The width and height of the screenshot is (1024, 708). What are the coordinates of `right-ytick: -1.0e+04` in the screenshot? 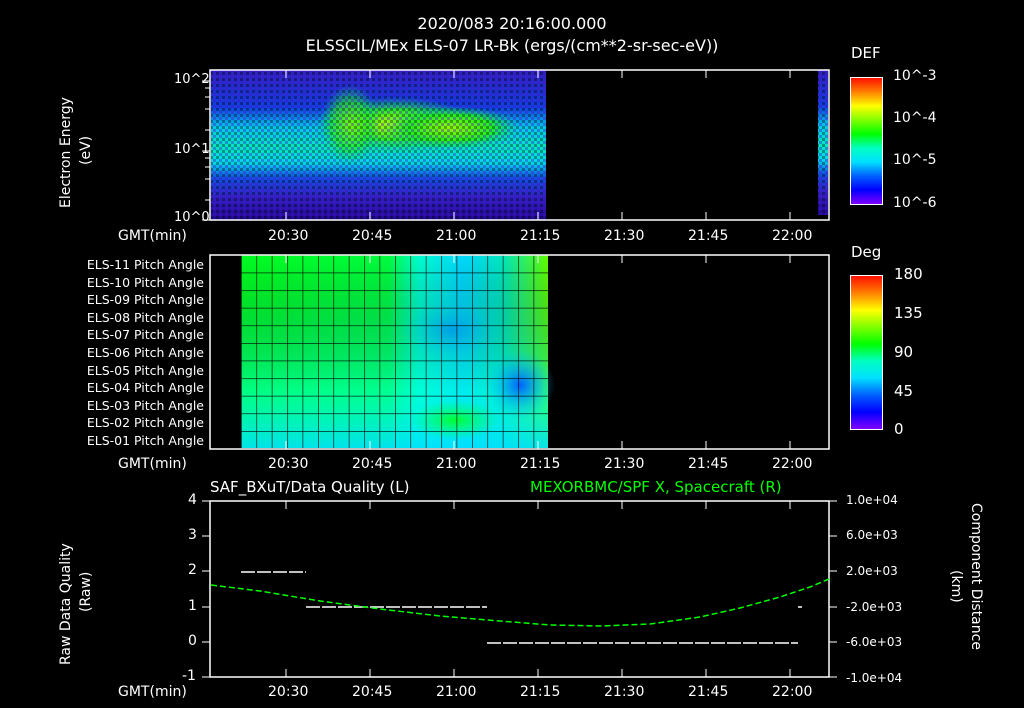 It's located at (874, 678).